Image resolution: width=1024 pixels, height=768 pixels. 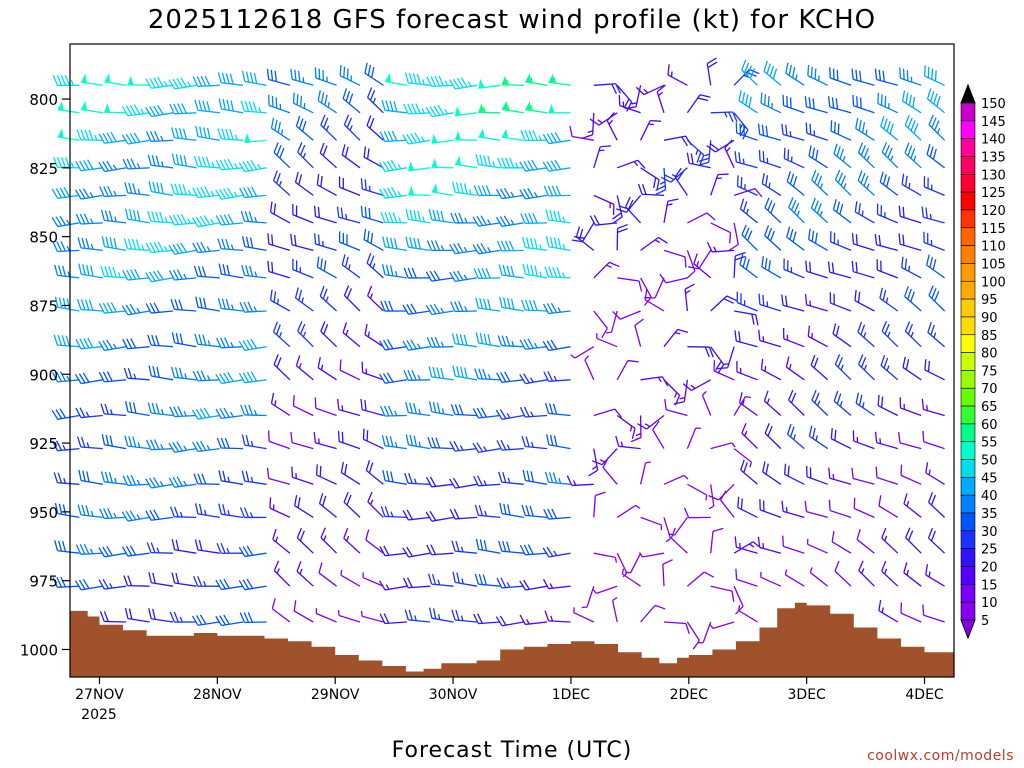 I want to click on x-tick-label: 4DEC, so click(x=924, y=695).